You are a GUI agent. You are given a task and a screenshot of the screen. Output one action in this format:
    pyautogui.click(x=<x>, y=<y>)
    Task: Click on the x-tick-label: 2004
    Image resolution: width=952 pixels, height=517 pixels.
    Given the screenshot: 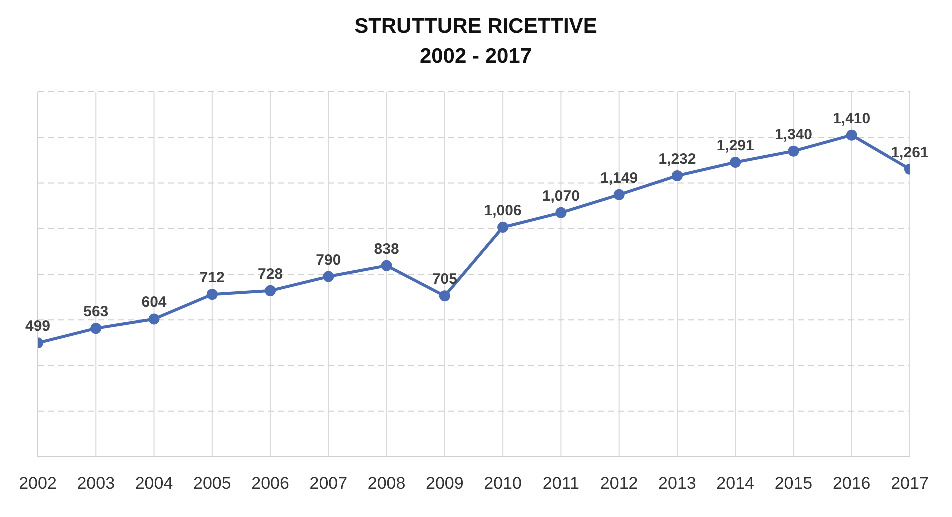 What is the action you would take?
    pyautogui.click(x=154, y=484)
    